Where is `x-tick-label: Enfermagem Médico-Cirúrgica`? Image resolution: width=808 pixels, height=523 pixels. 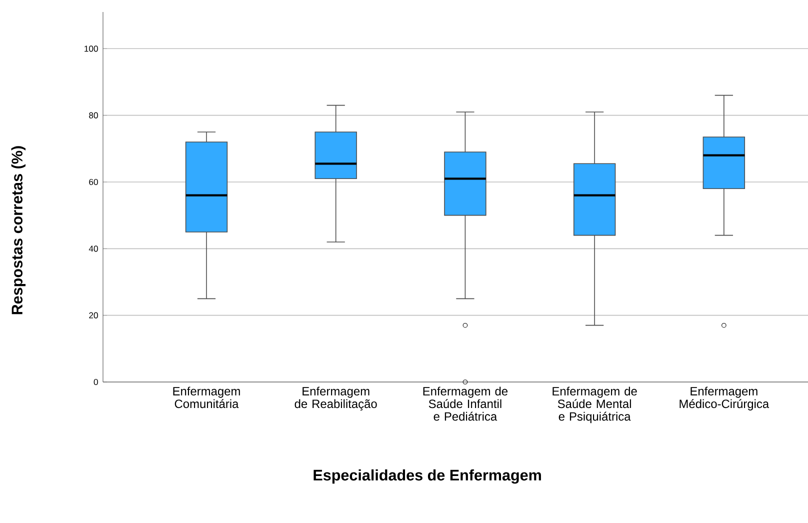 x-tick-label: Enfermagem Médico-Cirúrgica is located at coordinates (725, 398).